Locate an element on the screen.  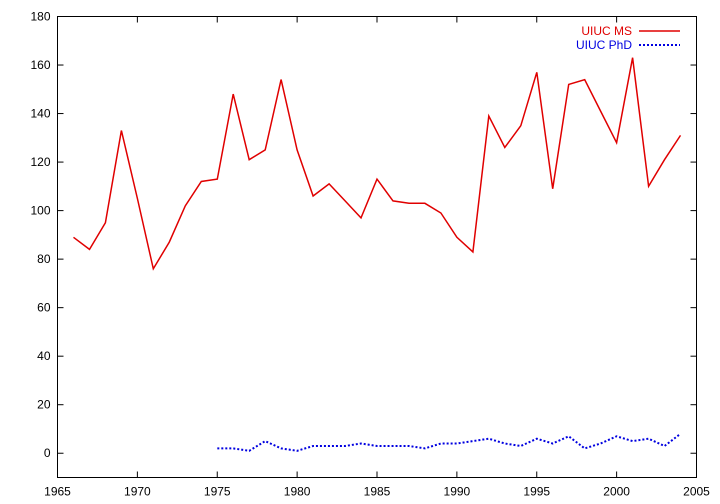
y-tick-label: 100 is located at coordinates (40, 211).